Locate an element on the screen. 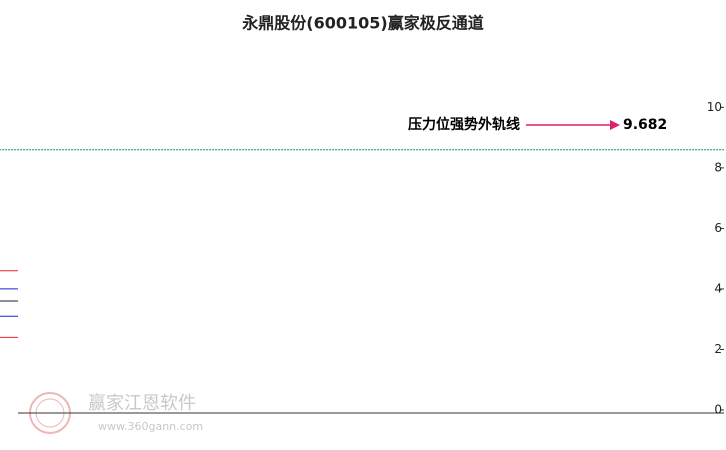 The height and width of the screenshot is (450, 726). y-tick-label: 10 is located at coordinates (714, 107).